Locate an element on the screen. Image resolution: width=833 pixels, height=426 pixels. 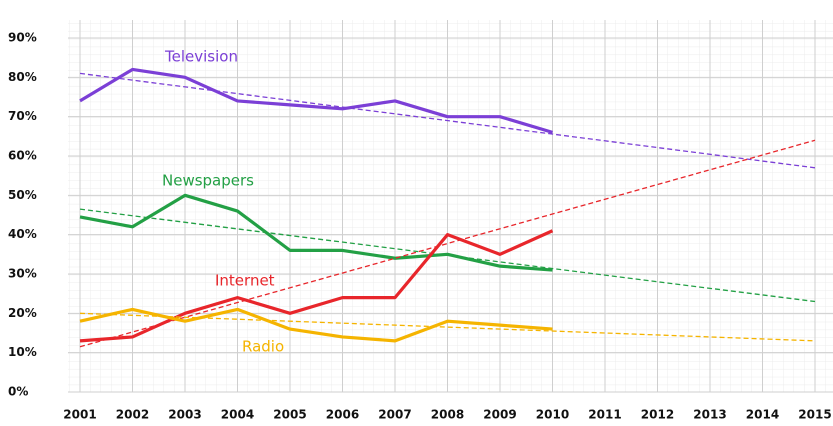
series-label: Newspapers is located at coordinates (208, 181).